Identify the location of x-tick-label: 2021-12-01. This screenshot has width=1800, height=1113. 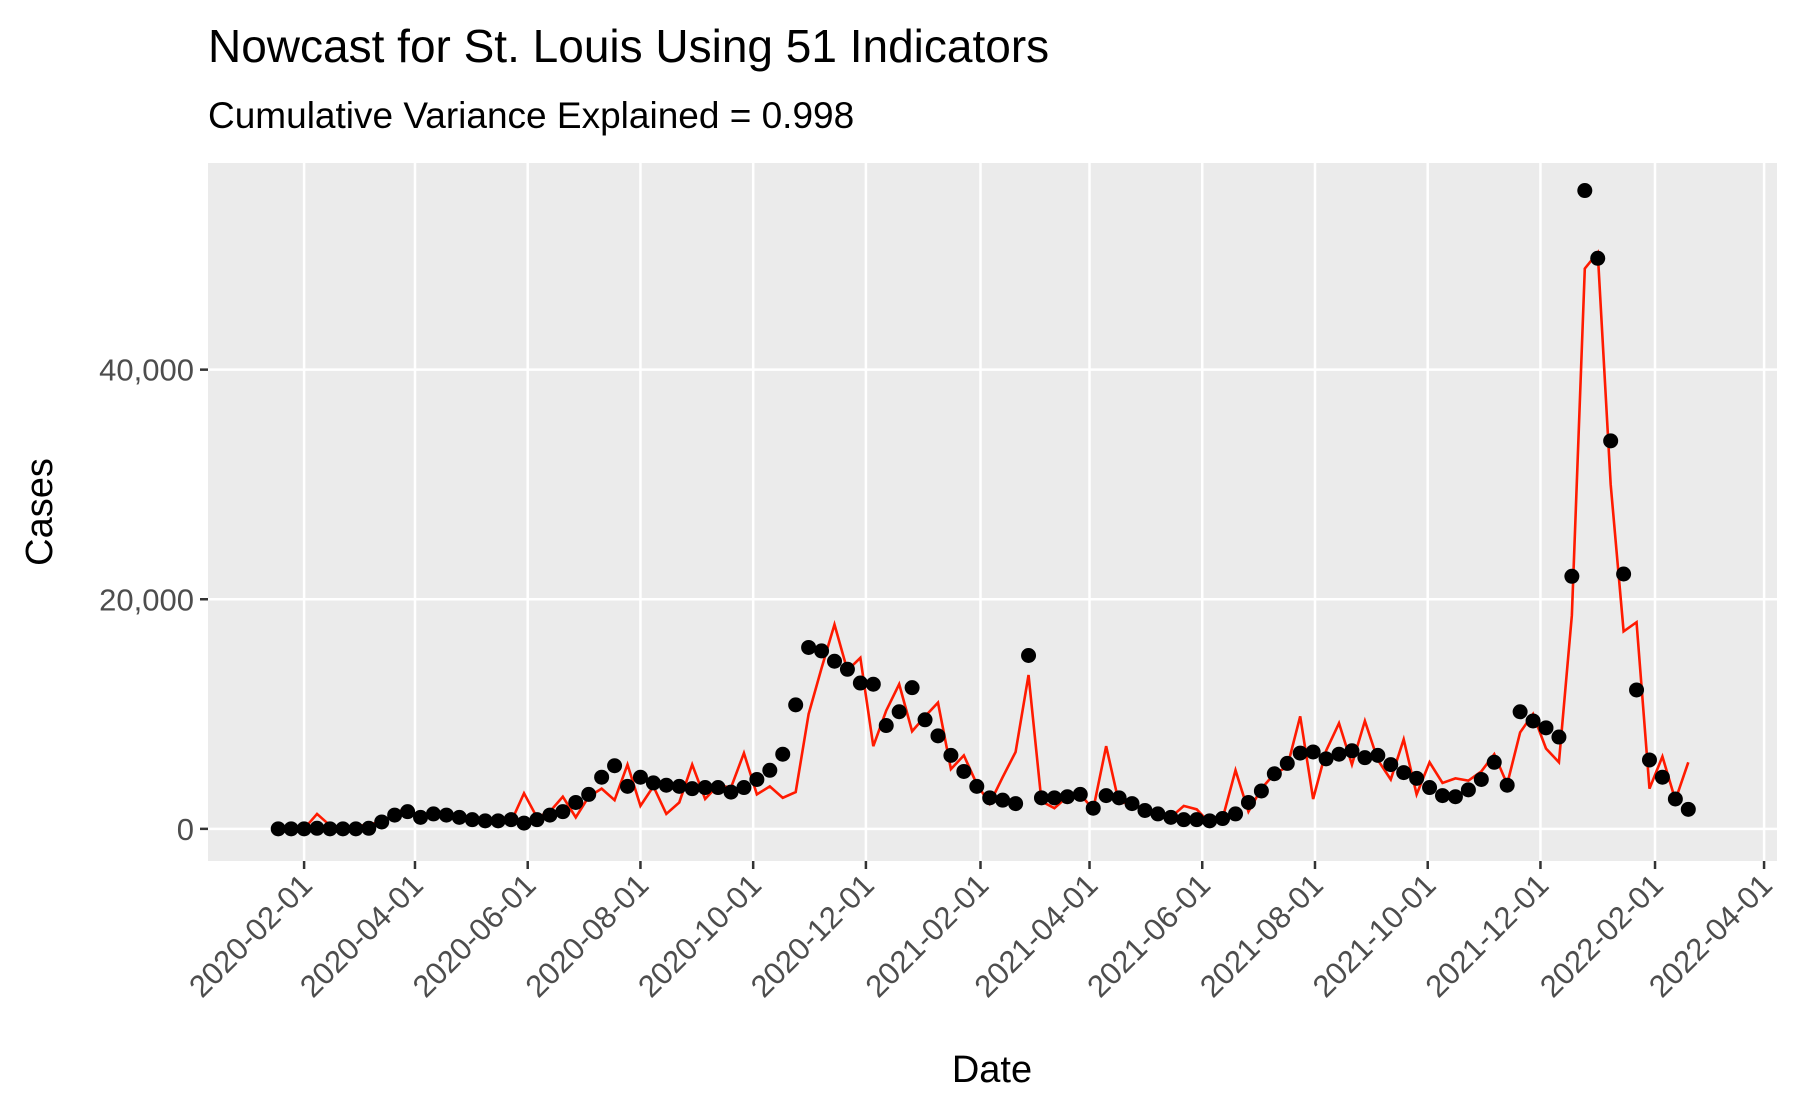
(1487, 935).